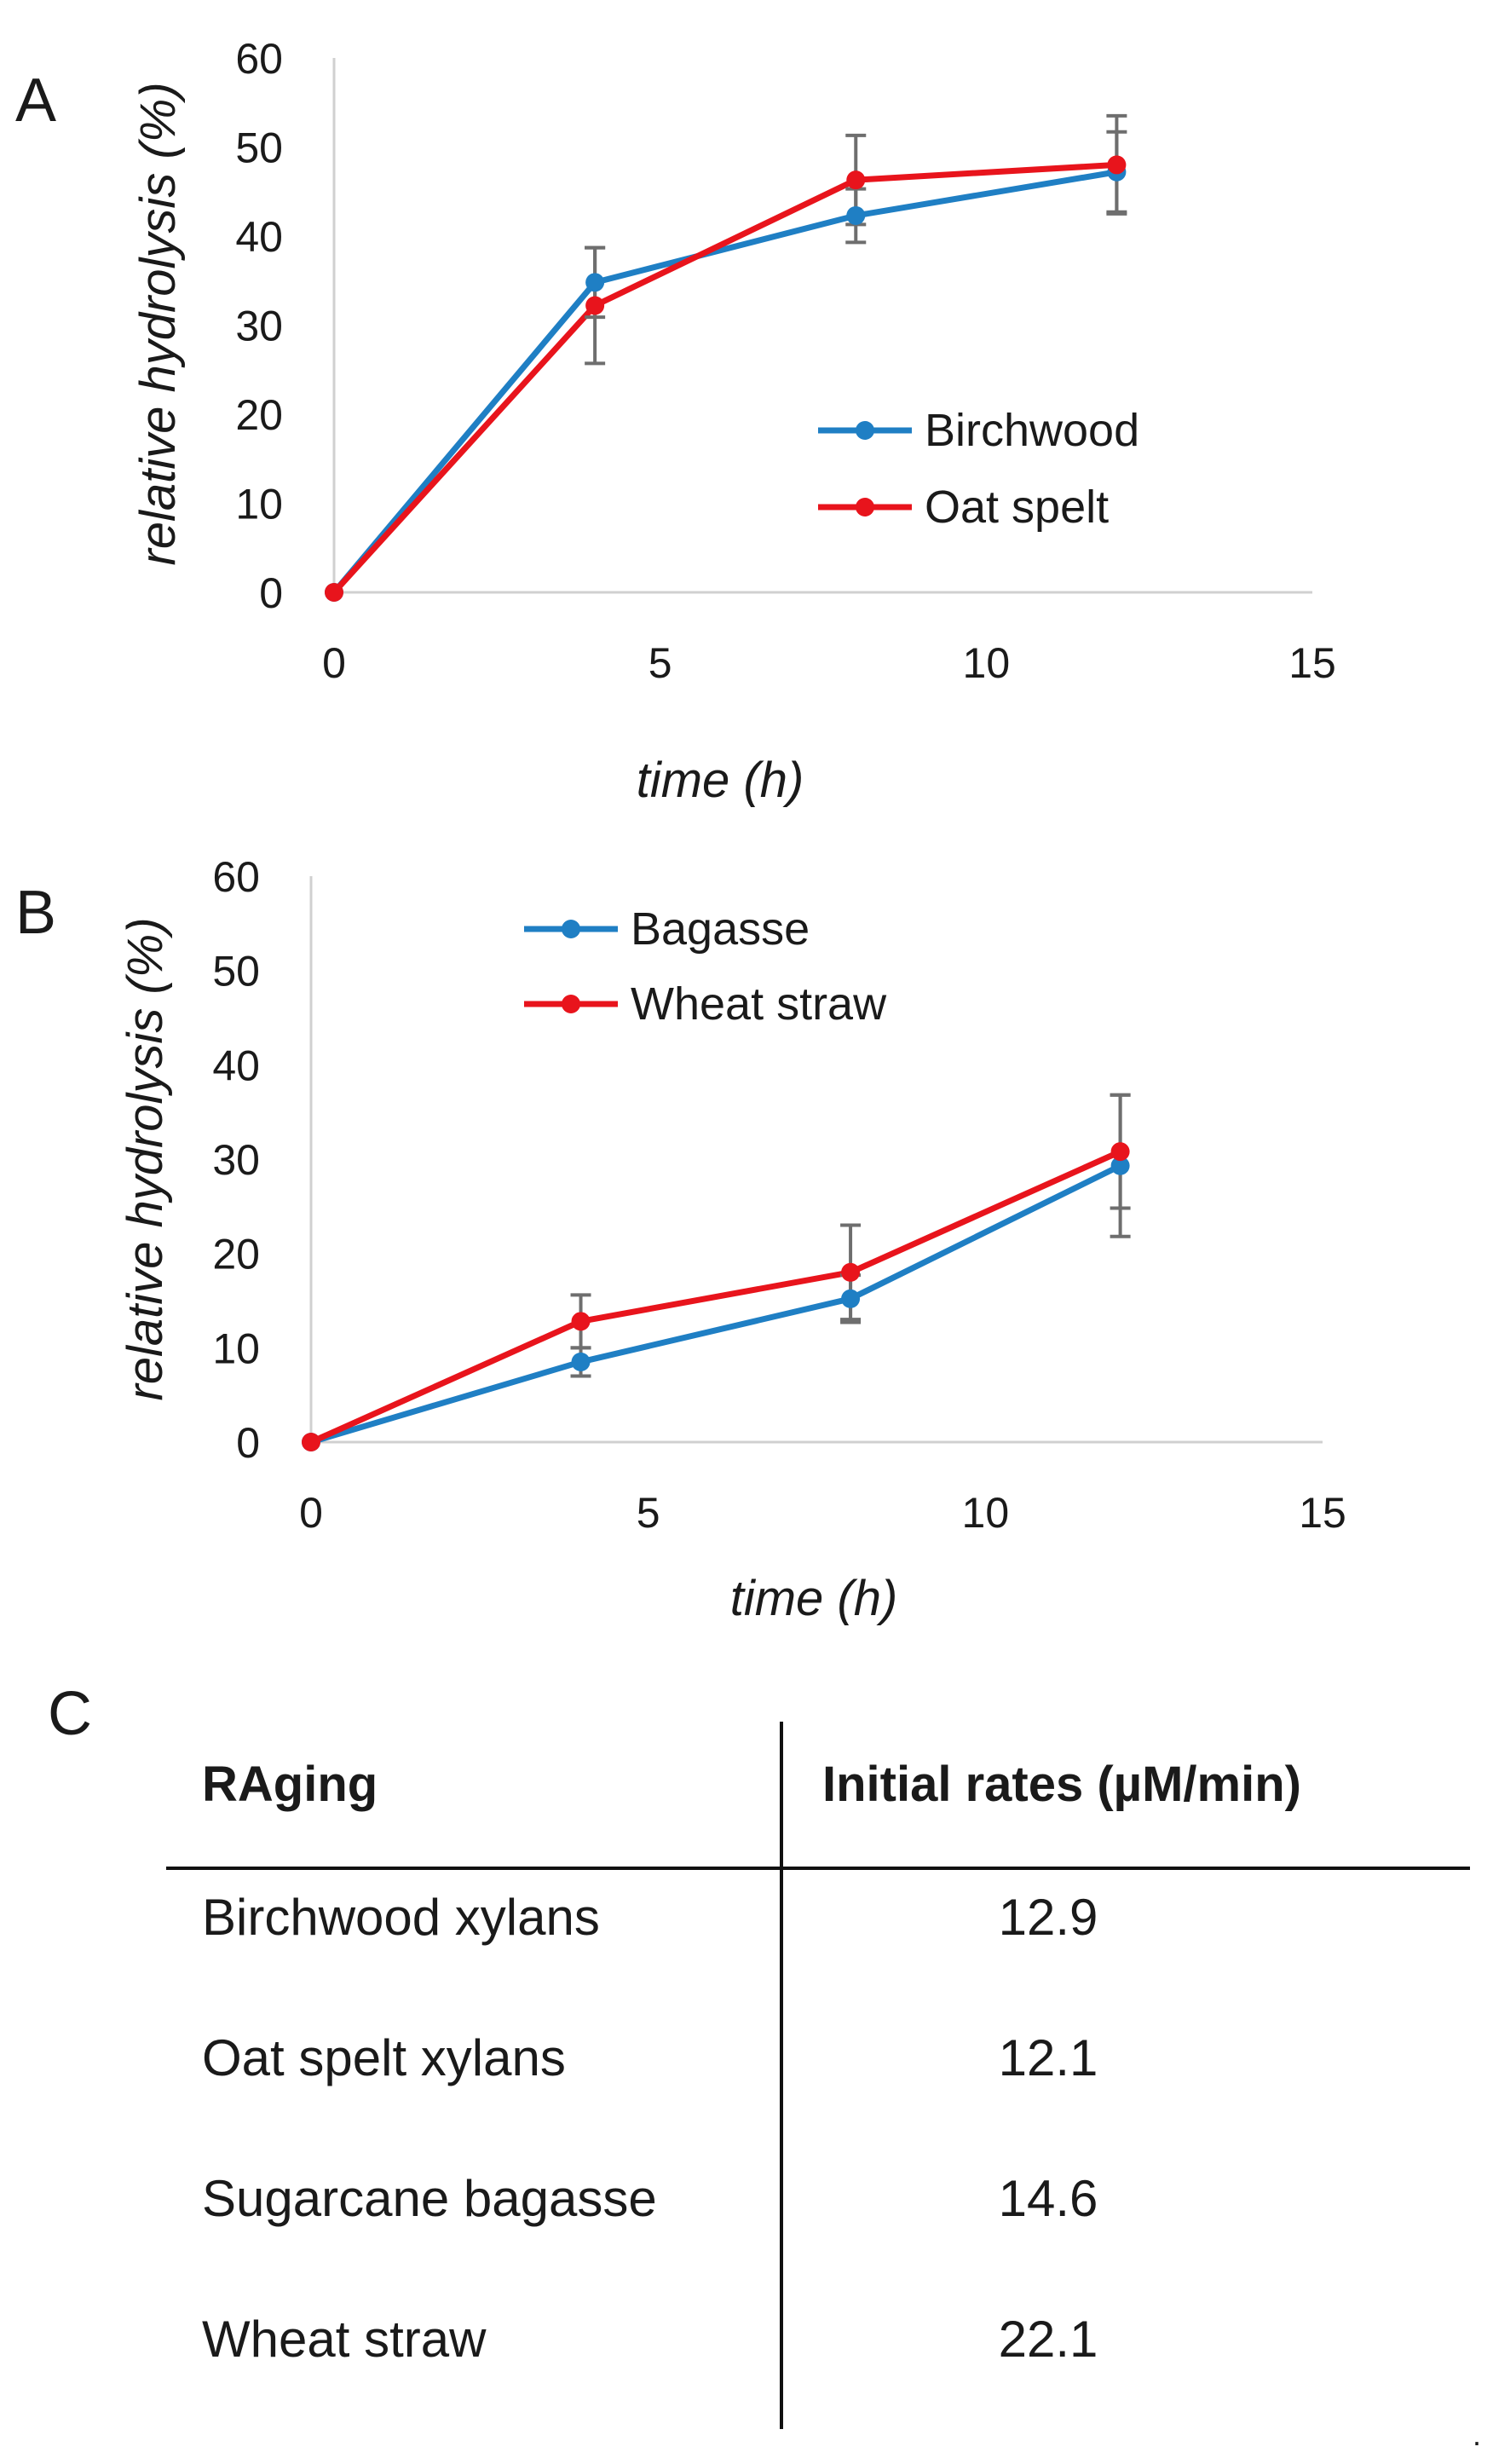 This screenshot has height=2464, width=1493. Describe the element at coordinates (818, 1869) in the screenshot. I see `table-header-rule` at that location.